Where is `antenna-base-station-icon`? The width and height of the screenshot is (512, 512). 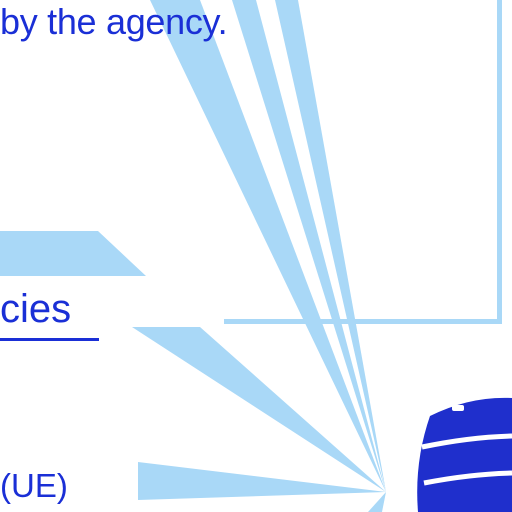 antenna-base-station-icon is located at coordinates (464, 454).